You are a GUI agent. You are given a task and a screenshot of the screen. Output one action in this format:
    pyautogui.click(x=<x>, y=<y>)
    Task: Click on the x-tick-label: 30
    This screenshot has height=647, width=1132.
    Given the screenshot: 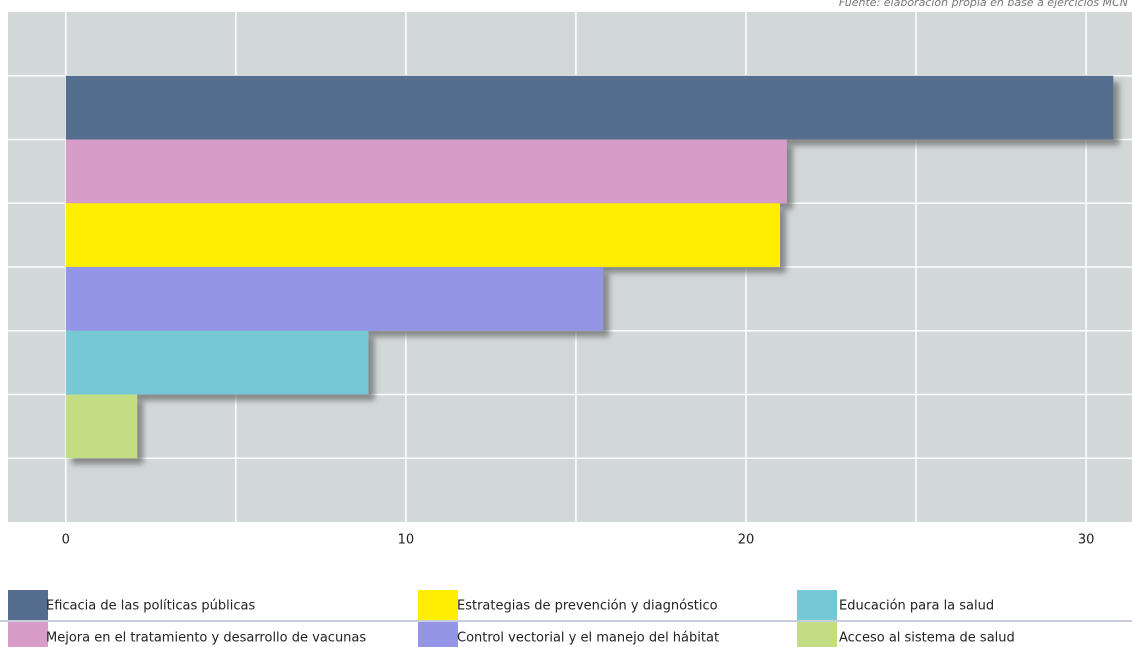 What is the action you would take?
    pyautogui.click(x=1086, y=540)
    